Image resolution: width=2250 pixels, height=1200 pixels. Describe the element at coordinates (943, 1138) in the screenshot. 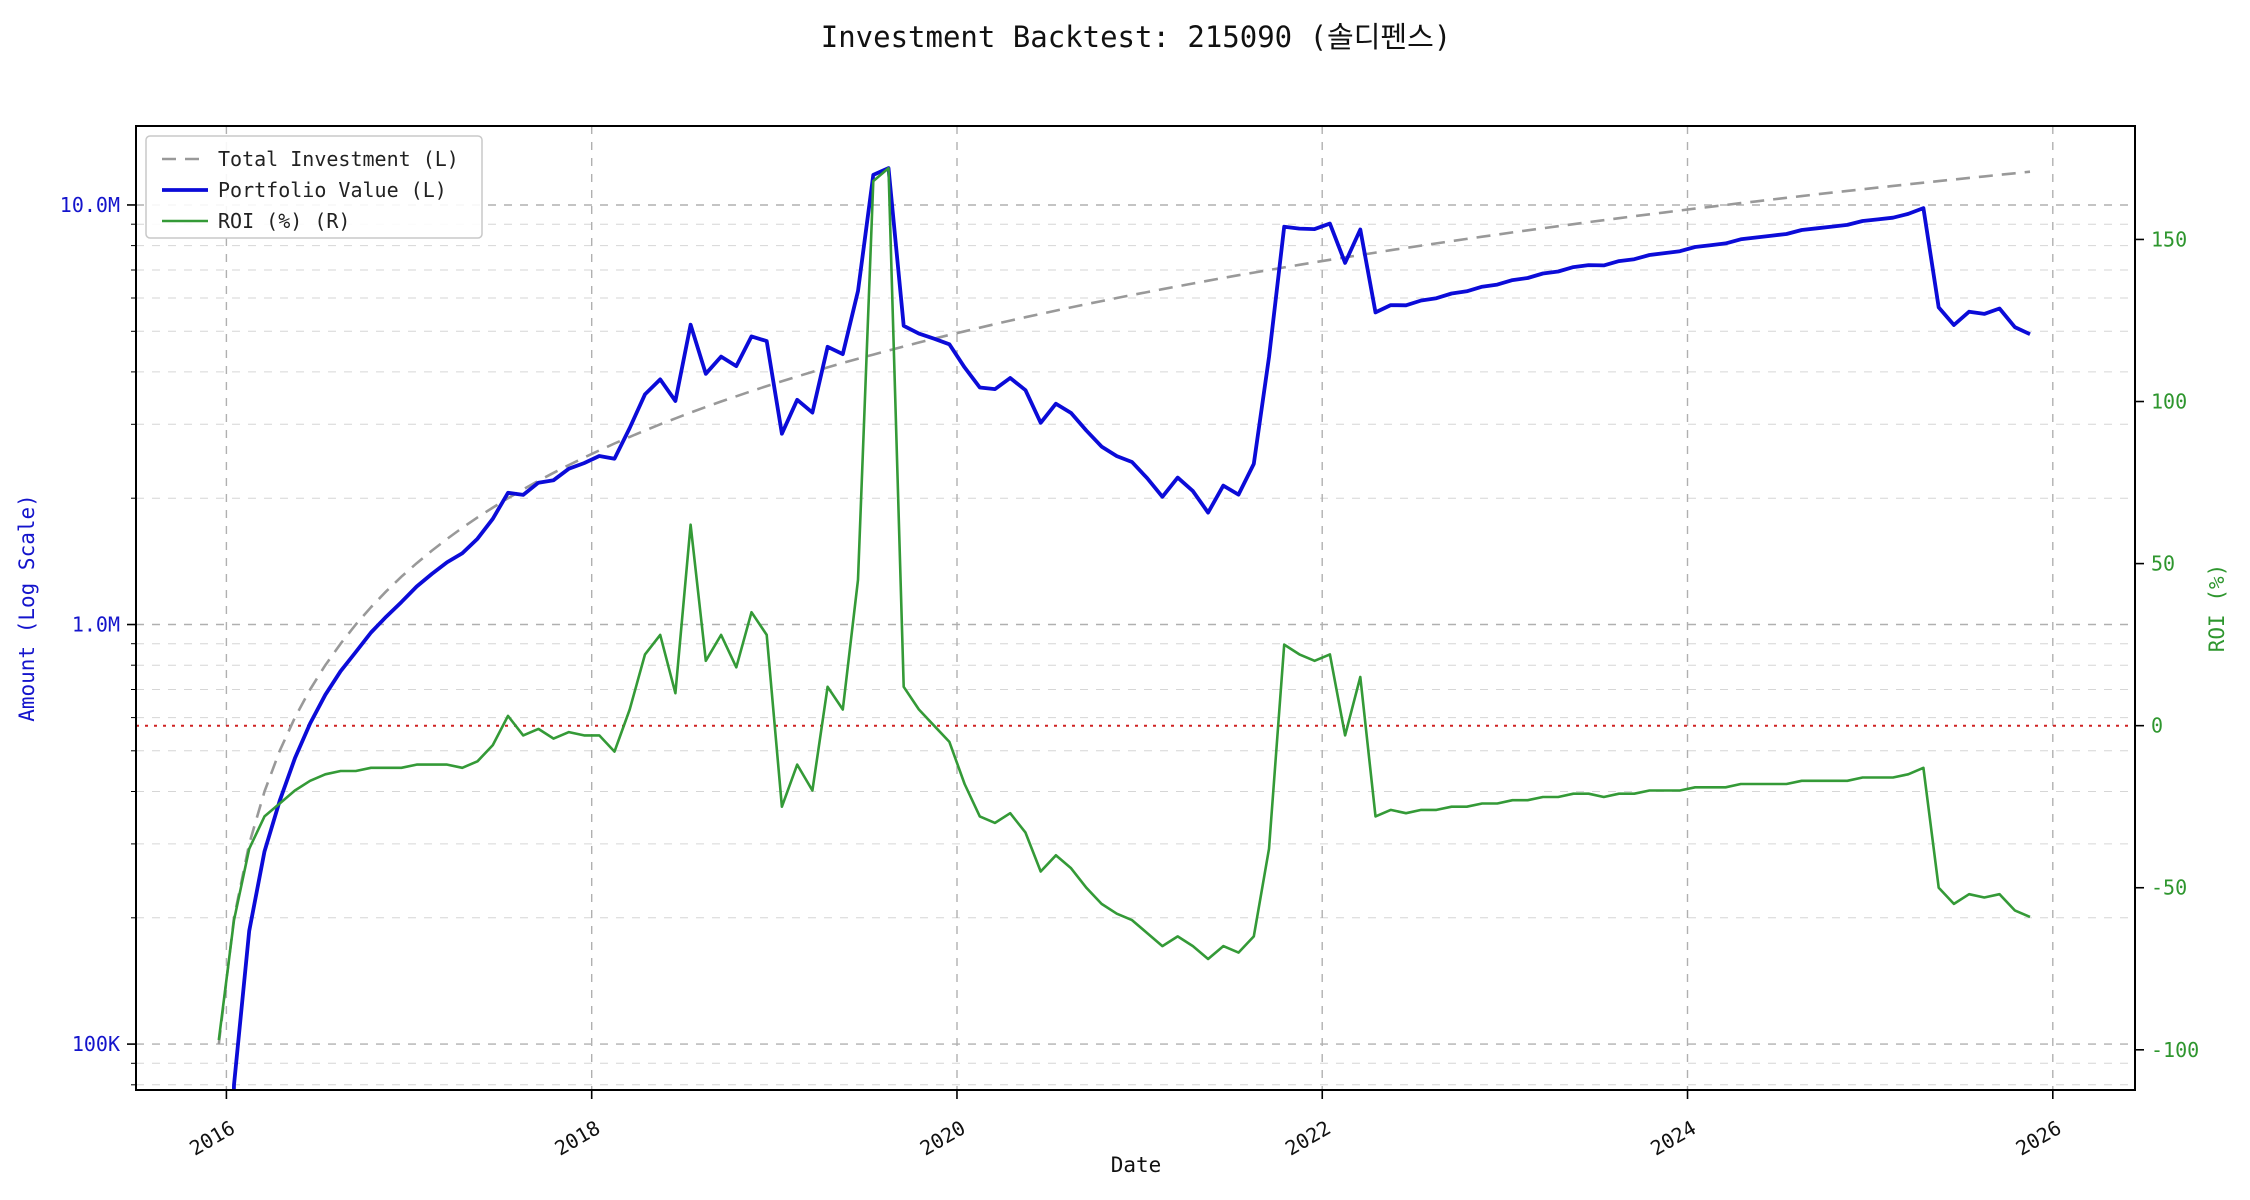

I see `x-tick-label: 2020` at that location.